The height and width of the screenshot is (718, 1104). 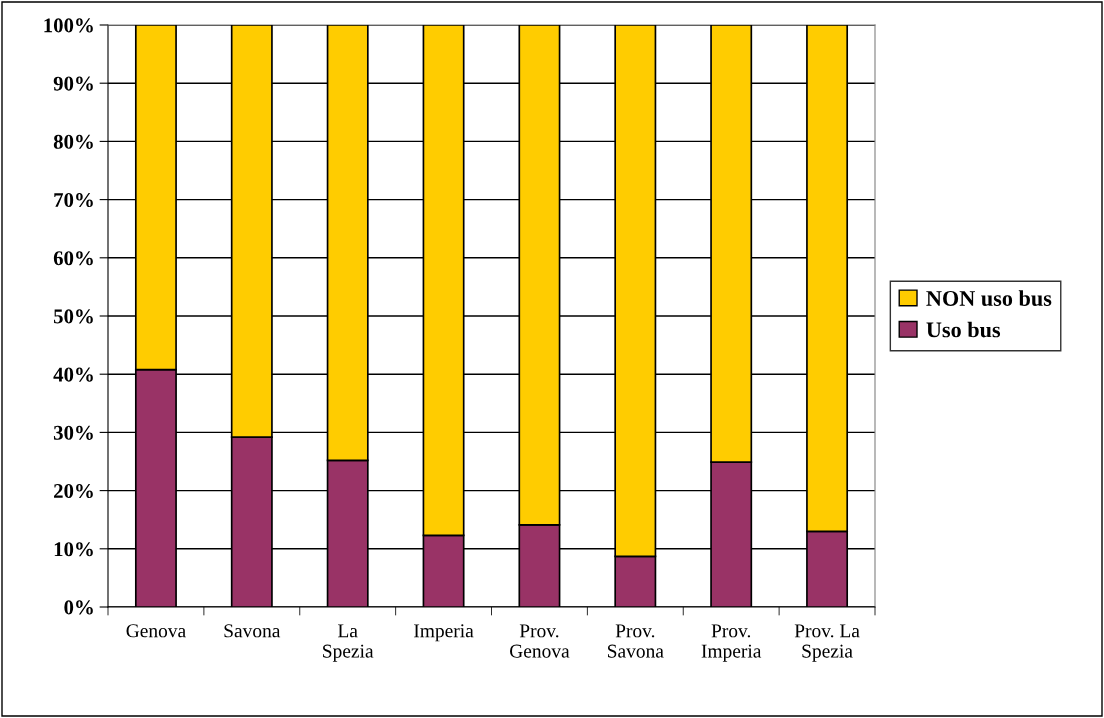 I want to click on legend-label: NON uso bus, so click(x=989, y=298).